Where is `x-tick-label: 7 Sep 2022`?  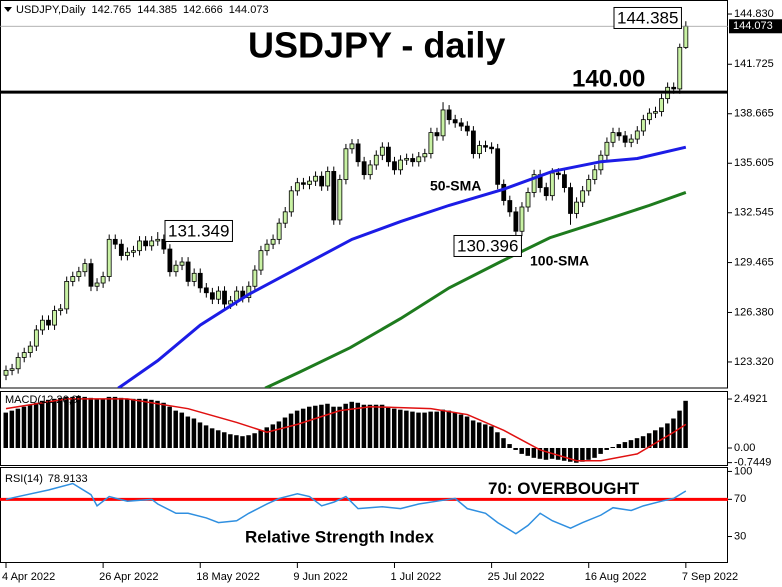 x-tick-label: 7 Sep 2022 is located at coordinates (710, 577).